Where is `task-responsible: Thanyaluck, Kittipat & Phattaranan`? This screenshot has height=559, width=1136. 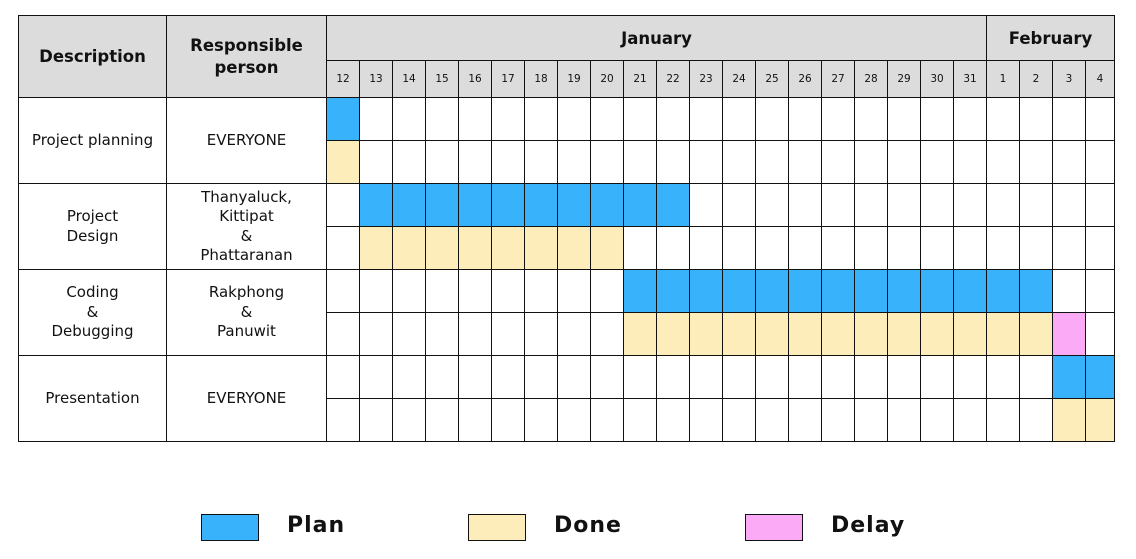 task-responsible: Thanyaluck, Kittipat & Phattaranan is located at coordinates (246, 226).